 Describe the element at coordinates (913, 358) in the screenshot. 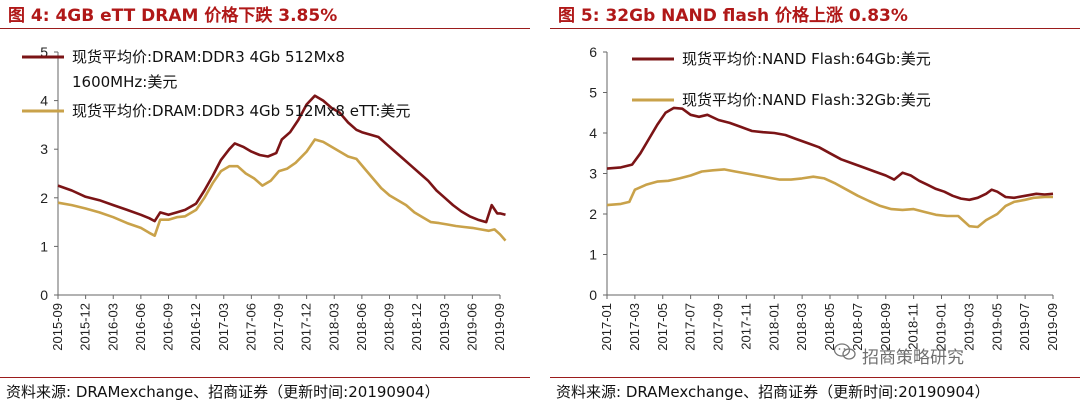

I see `watermark-text: 招商策略研究` at that location.